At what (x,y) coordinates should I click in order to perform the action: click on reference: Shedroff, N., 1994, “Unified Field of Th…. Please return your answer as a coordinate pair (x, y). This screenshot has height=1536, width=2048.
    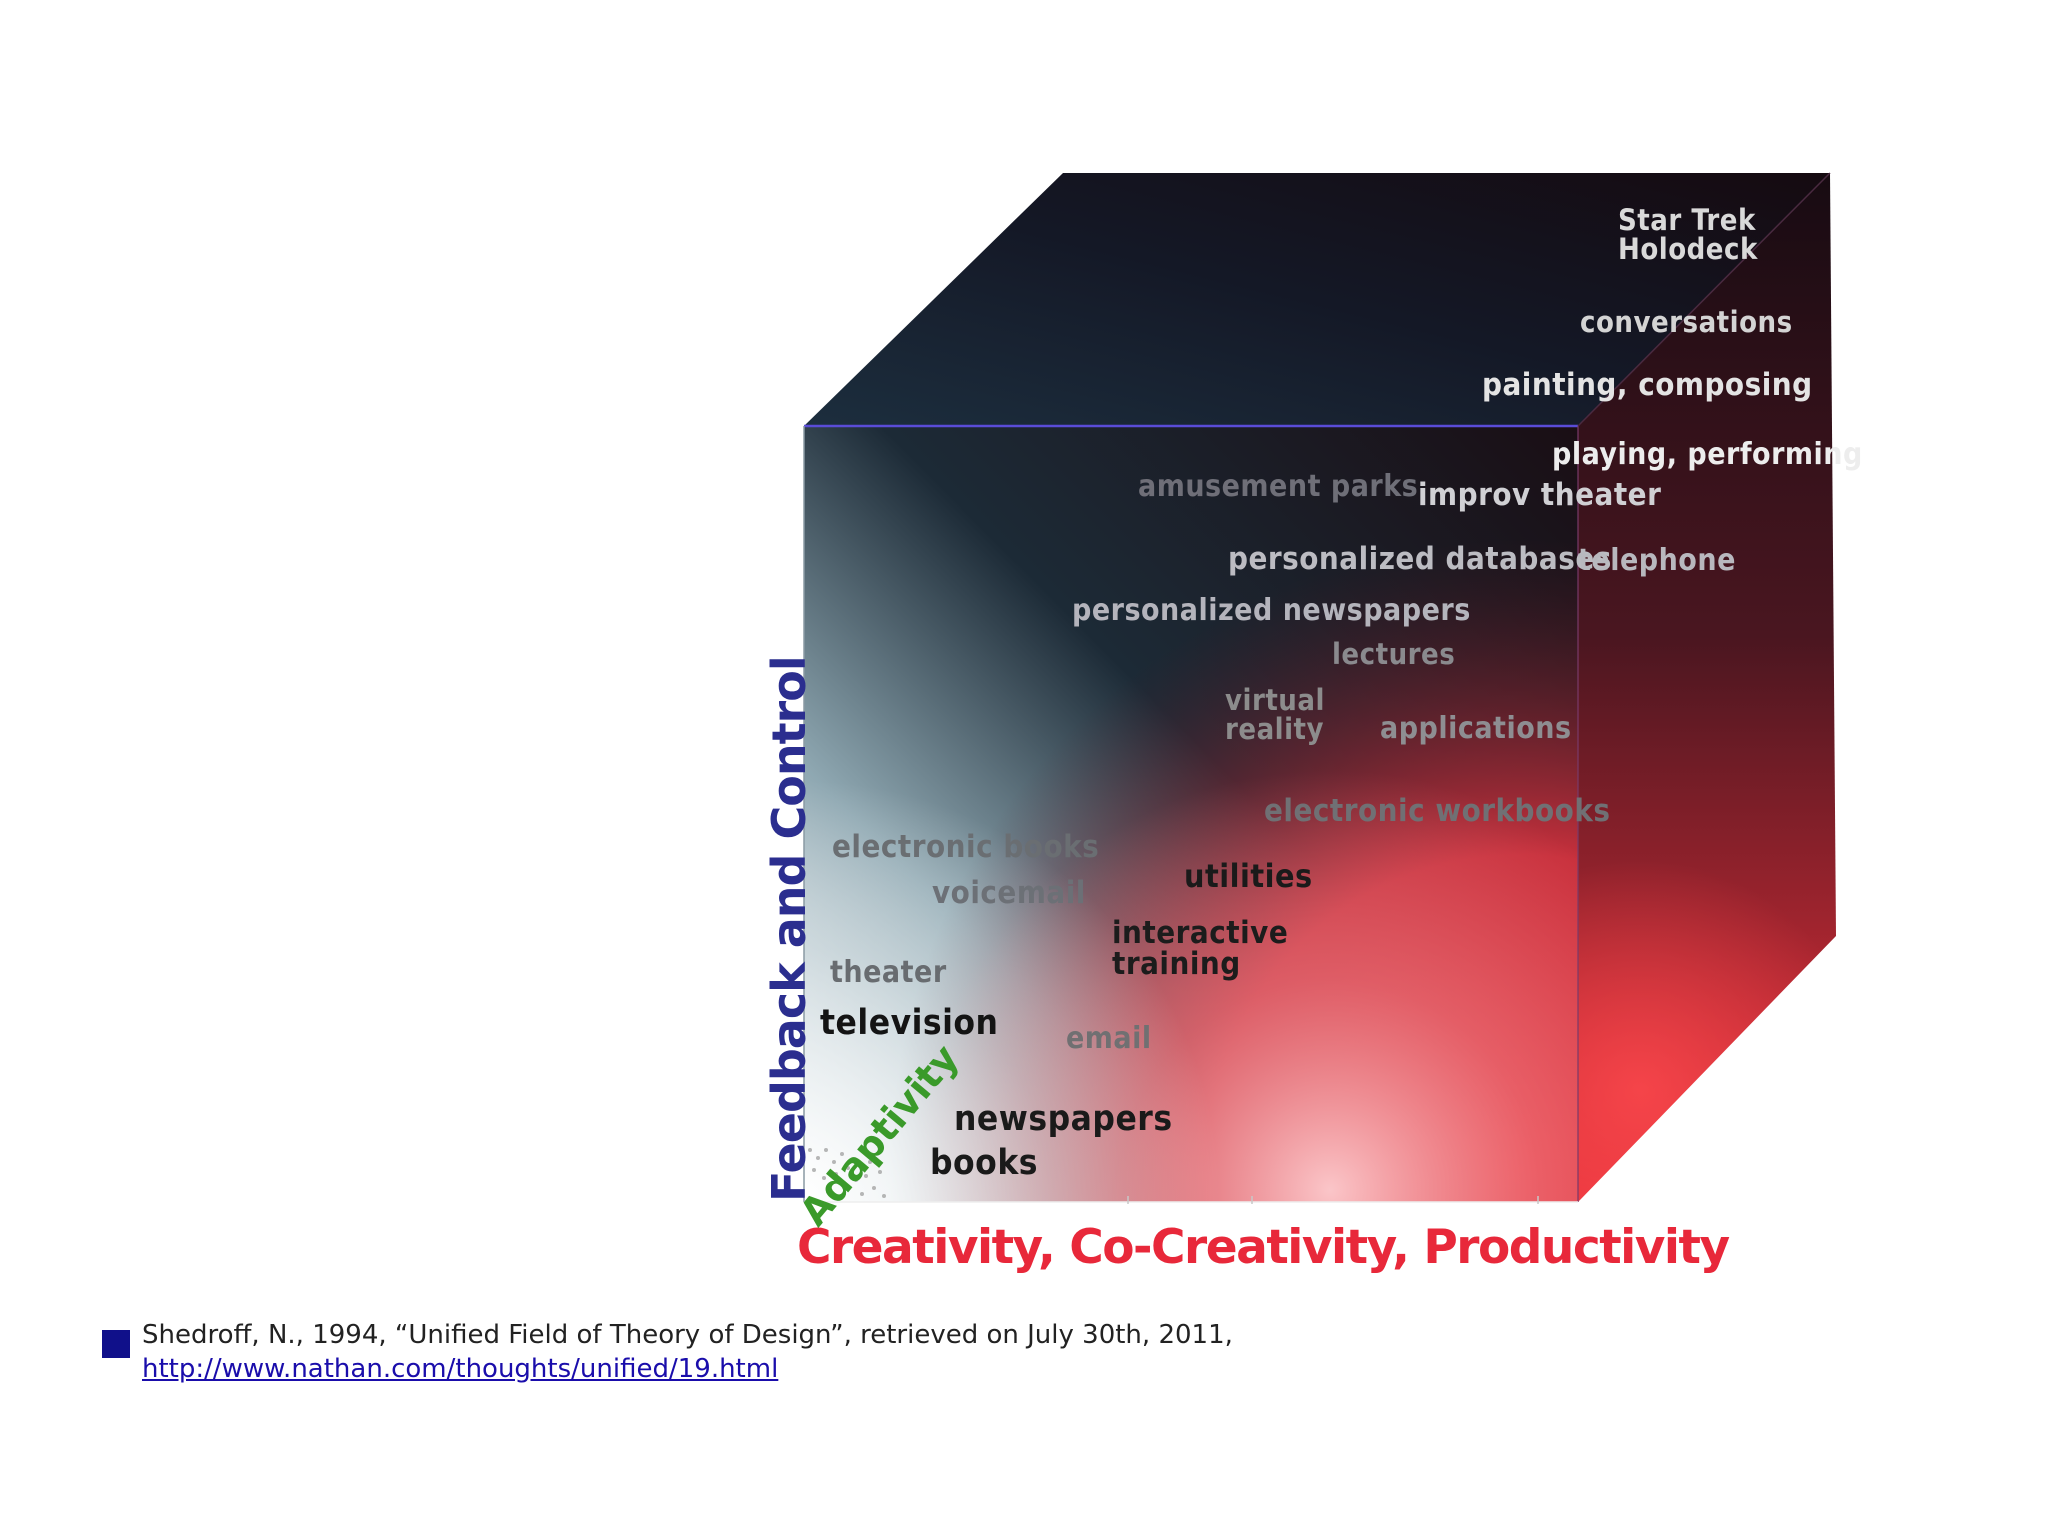
    Looking at the image, I should click on (702, 1352).